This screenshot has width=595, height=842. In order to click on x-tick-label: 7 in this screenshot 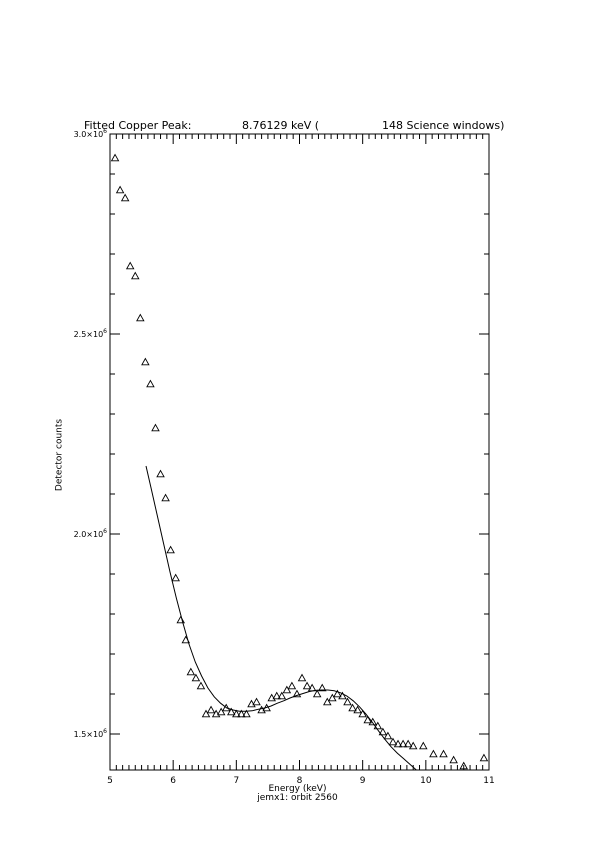, I will do `click(236, 781)`.